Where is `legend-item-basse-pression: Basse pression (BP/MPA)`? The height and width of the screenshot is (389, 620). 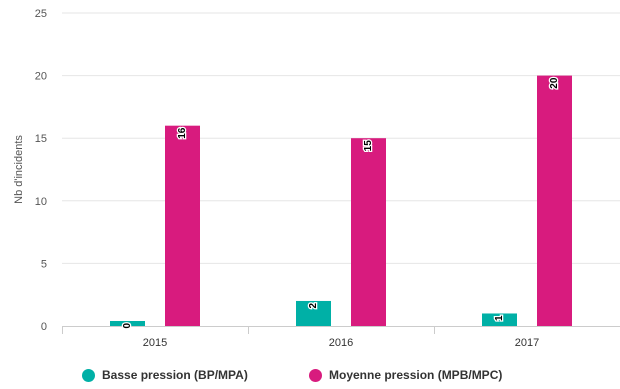 legend-item-basse-pression: Basse pression (BP/MPA) is located at coordinates (165, 375).